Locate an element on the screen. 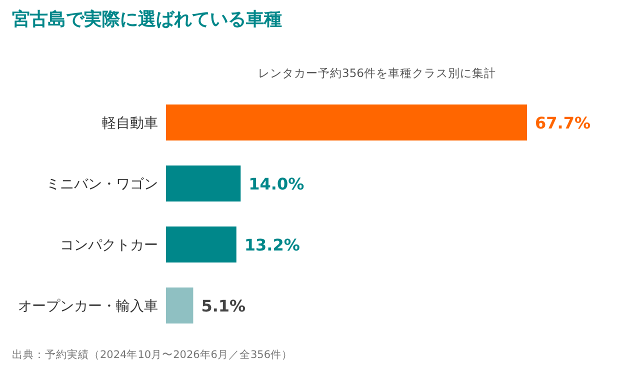  chart-title: 宮古島で実際に選ばれている車種 is located at coordinates (147, 19).